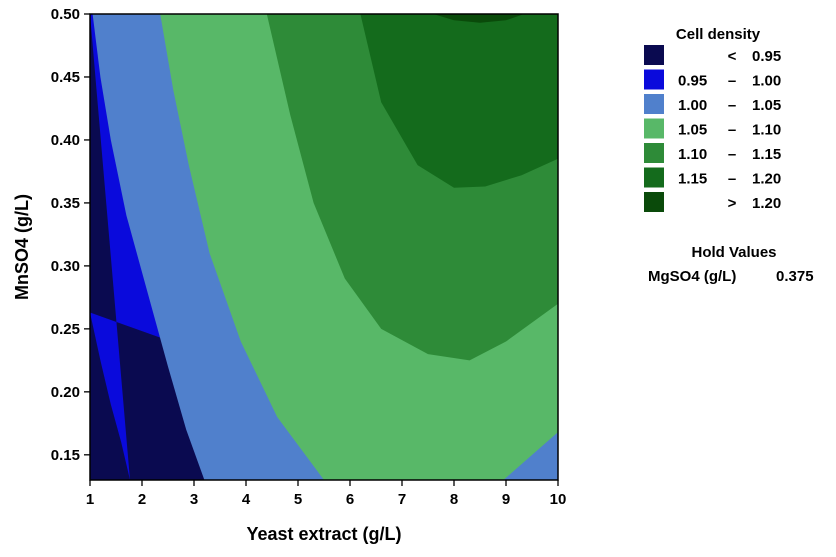  What do you see at coordinates (65, 77) in the screenshot?
I see `y-tick-label: 0.45` at bounding box center [65, 77].